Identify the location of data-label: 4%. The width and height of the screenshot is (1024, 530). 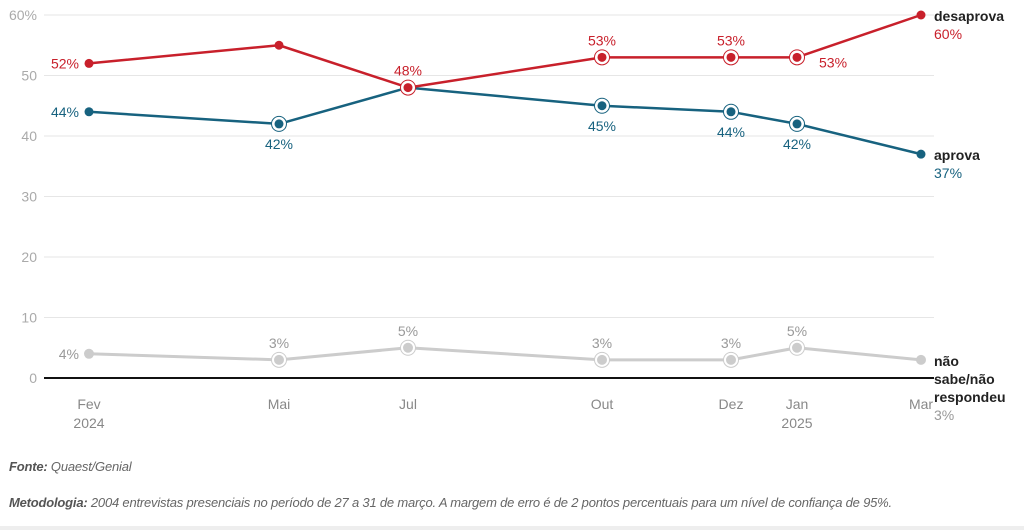
(69, 354).